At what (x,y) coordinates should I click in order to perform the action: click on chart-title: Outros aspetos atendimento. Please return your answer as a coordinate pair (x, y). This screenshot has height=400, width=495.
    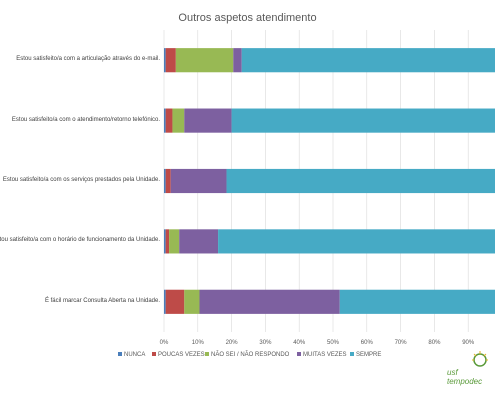
    Looking at the image, I should click on (247, 18).